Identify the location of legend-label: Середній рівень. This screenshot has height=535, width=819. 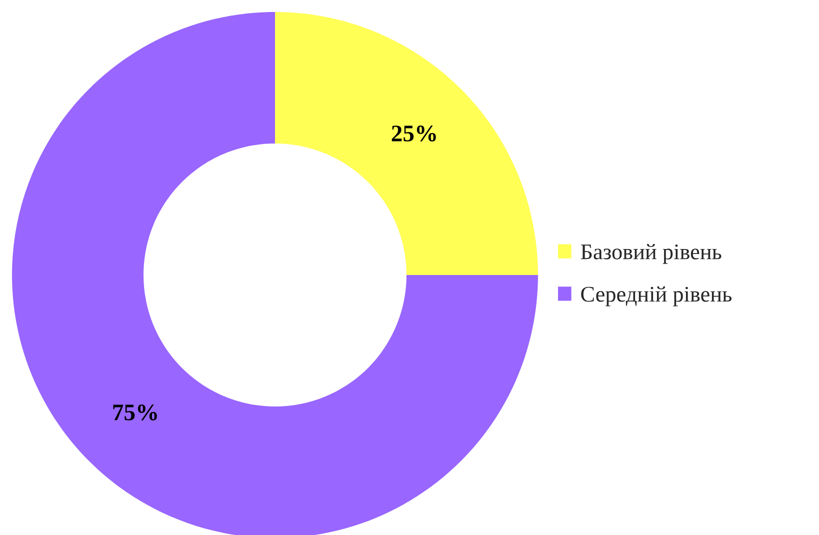
(656, 296).